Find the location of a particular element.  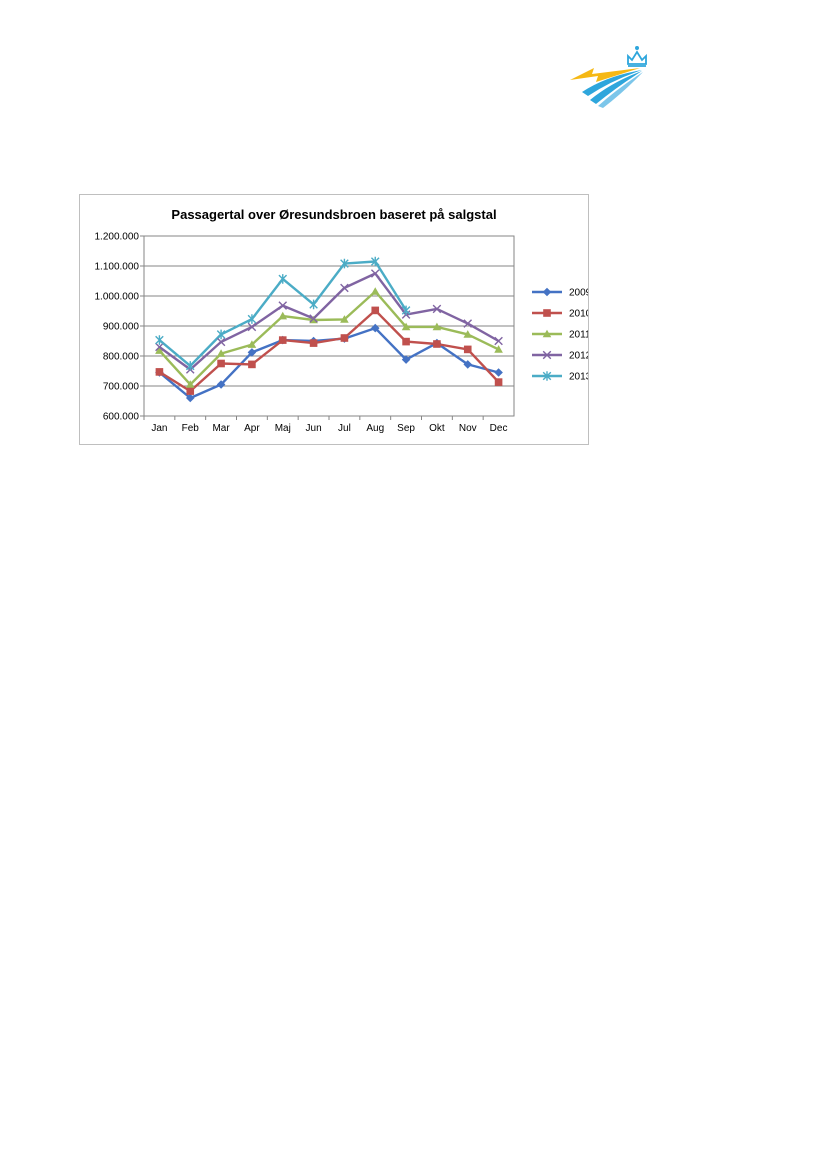

series-line-2012 is located at coordinates (329, 321).